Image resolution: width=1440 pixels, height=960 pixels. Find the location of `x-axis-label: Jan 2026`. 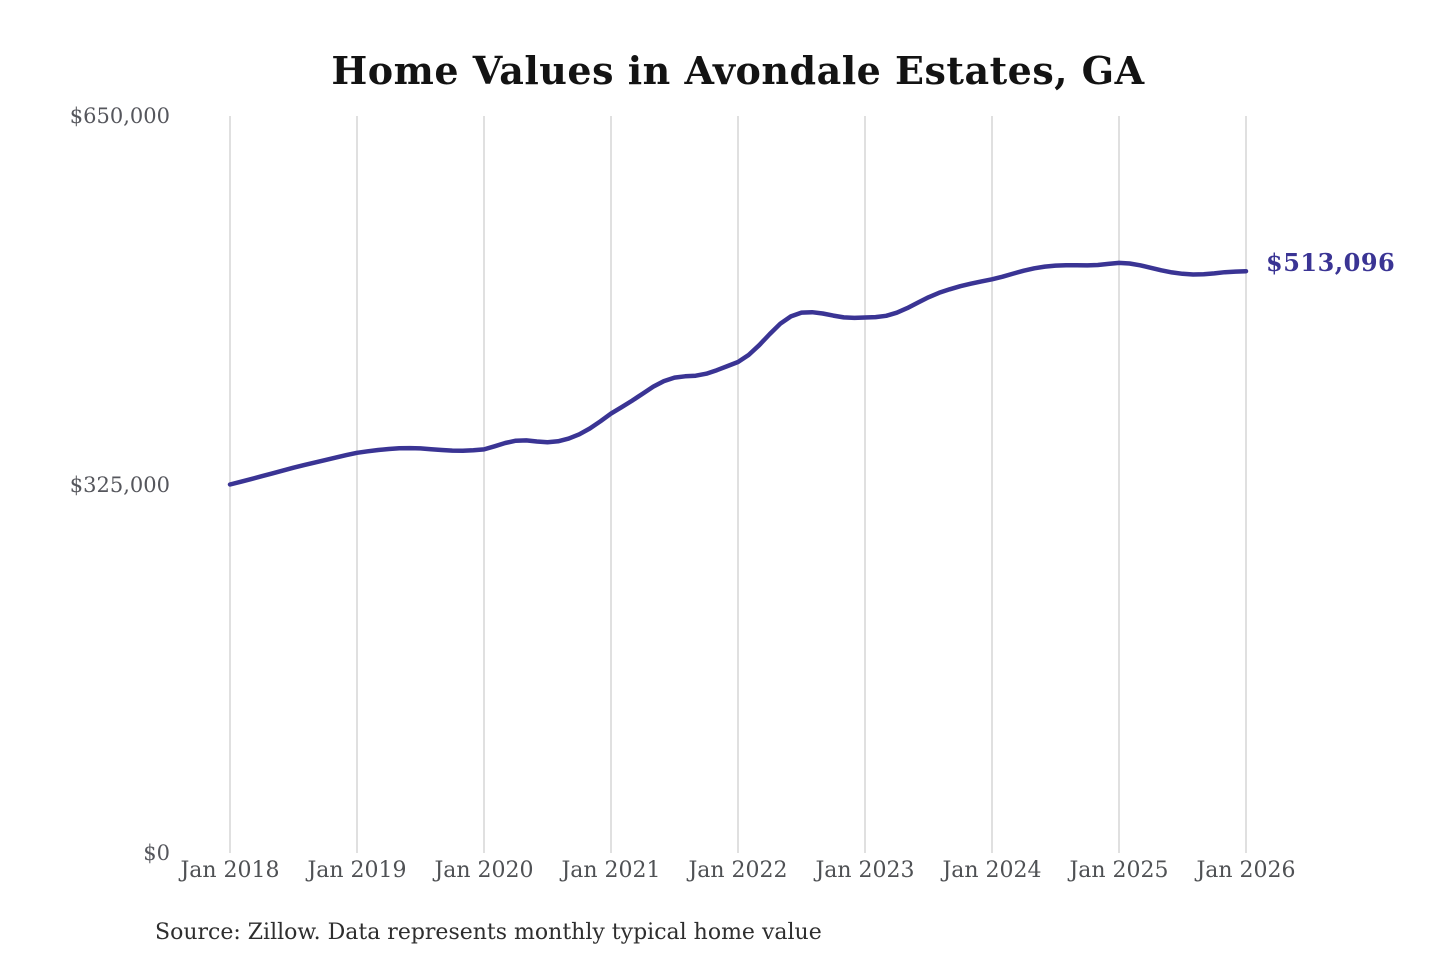

x-axis-label: Jan 2026 is located at coordinates (1246, 870).